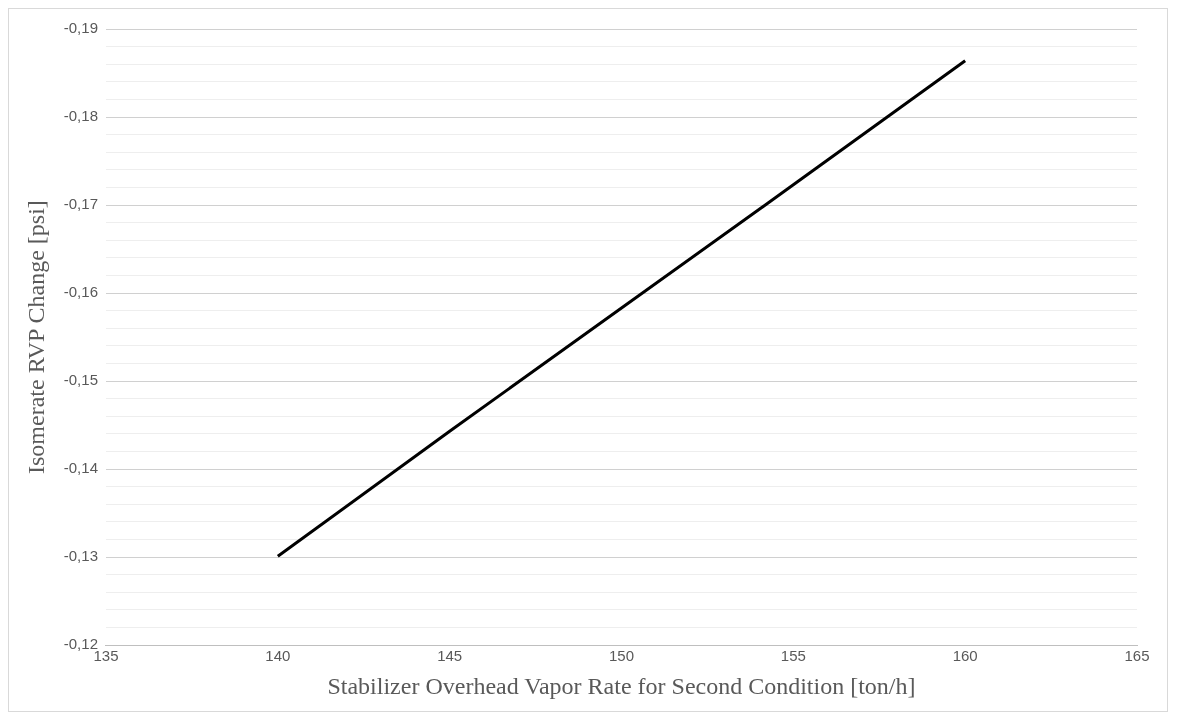 The height and width of the screenshot is (720, 1177). Describe the element at coordinates (965, 656) in the screenshot. I see `x-tick-label: 160` at that location.